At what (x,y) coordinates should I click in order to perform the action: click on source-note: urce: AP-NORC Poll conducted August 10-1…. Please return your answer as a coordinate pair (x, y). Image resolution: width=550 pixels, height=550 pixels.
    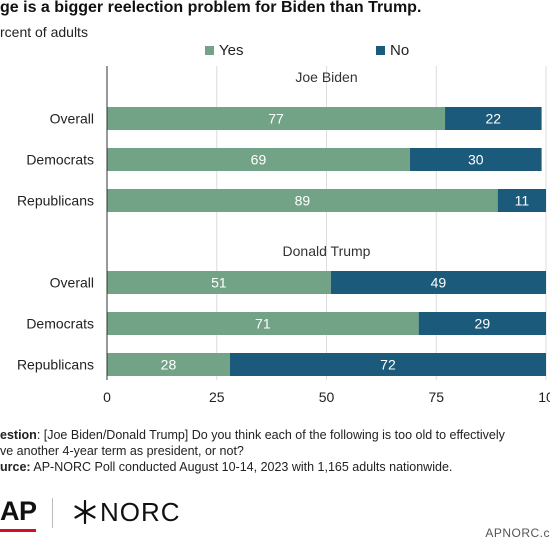
    Looking at the image, I should click on (275, 467).